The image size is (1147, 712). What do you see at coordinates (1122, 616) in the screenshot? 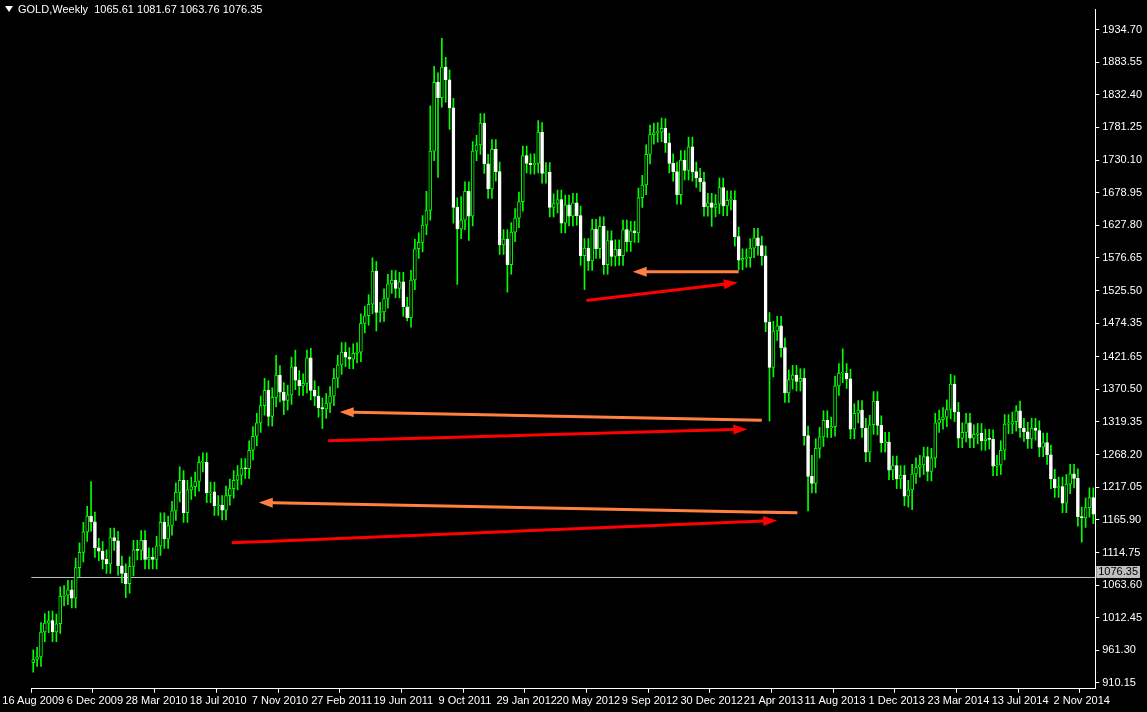
I see `y-tick-label: 1012.45` at bounding box center [1122, 616].